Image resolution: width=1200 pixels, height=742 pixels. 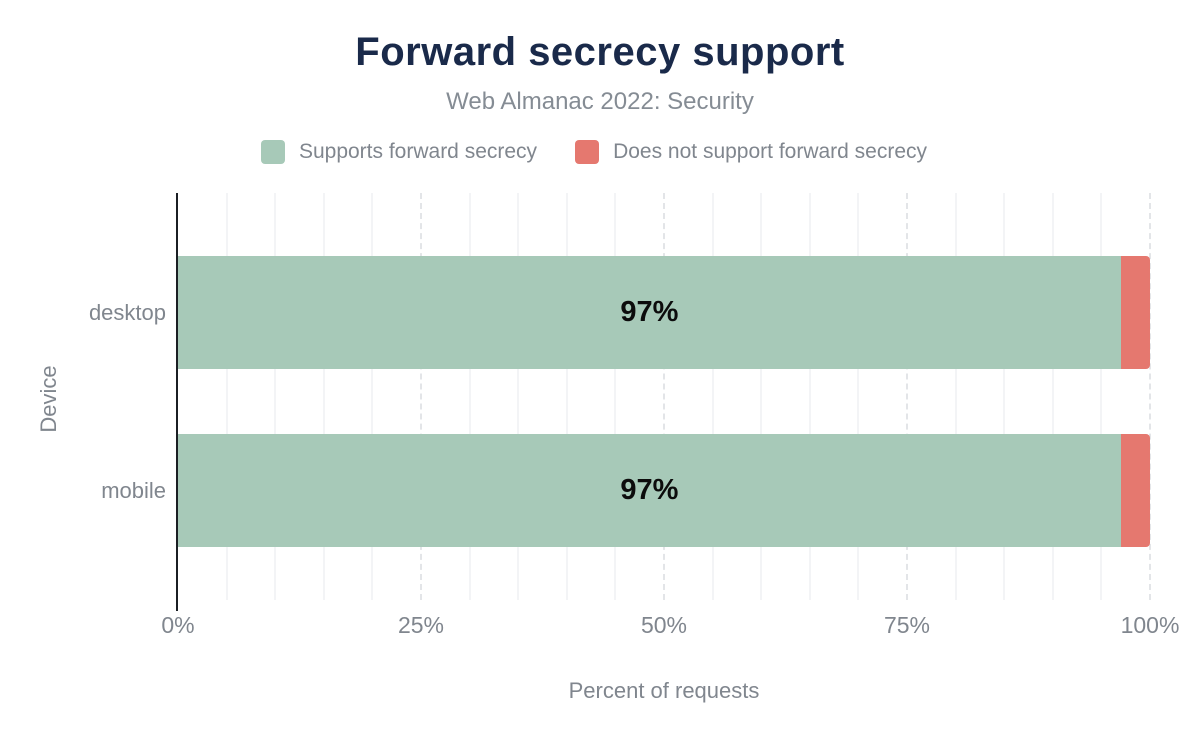 I want to click on y-axis-category-label-mobile: mobile, so click(x=133, y=490).